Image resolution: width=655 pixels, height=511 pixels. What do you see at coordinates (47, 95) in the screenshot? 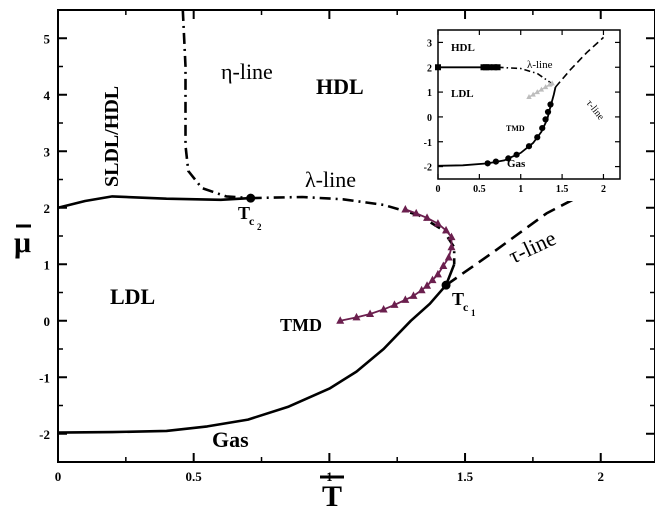
I see `y-tick-label: 4` at bounding box center [47, 95].